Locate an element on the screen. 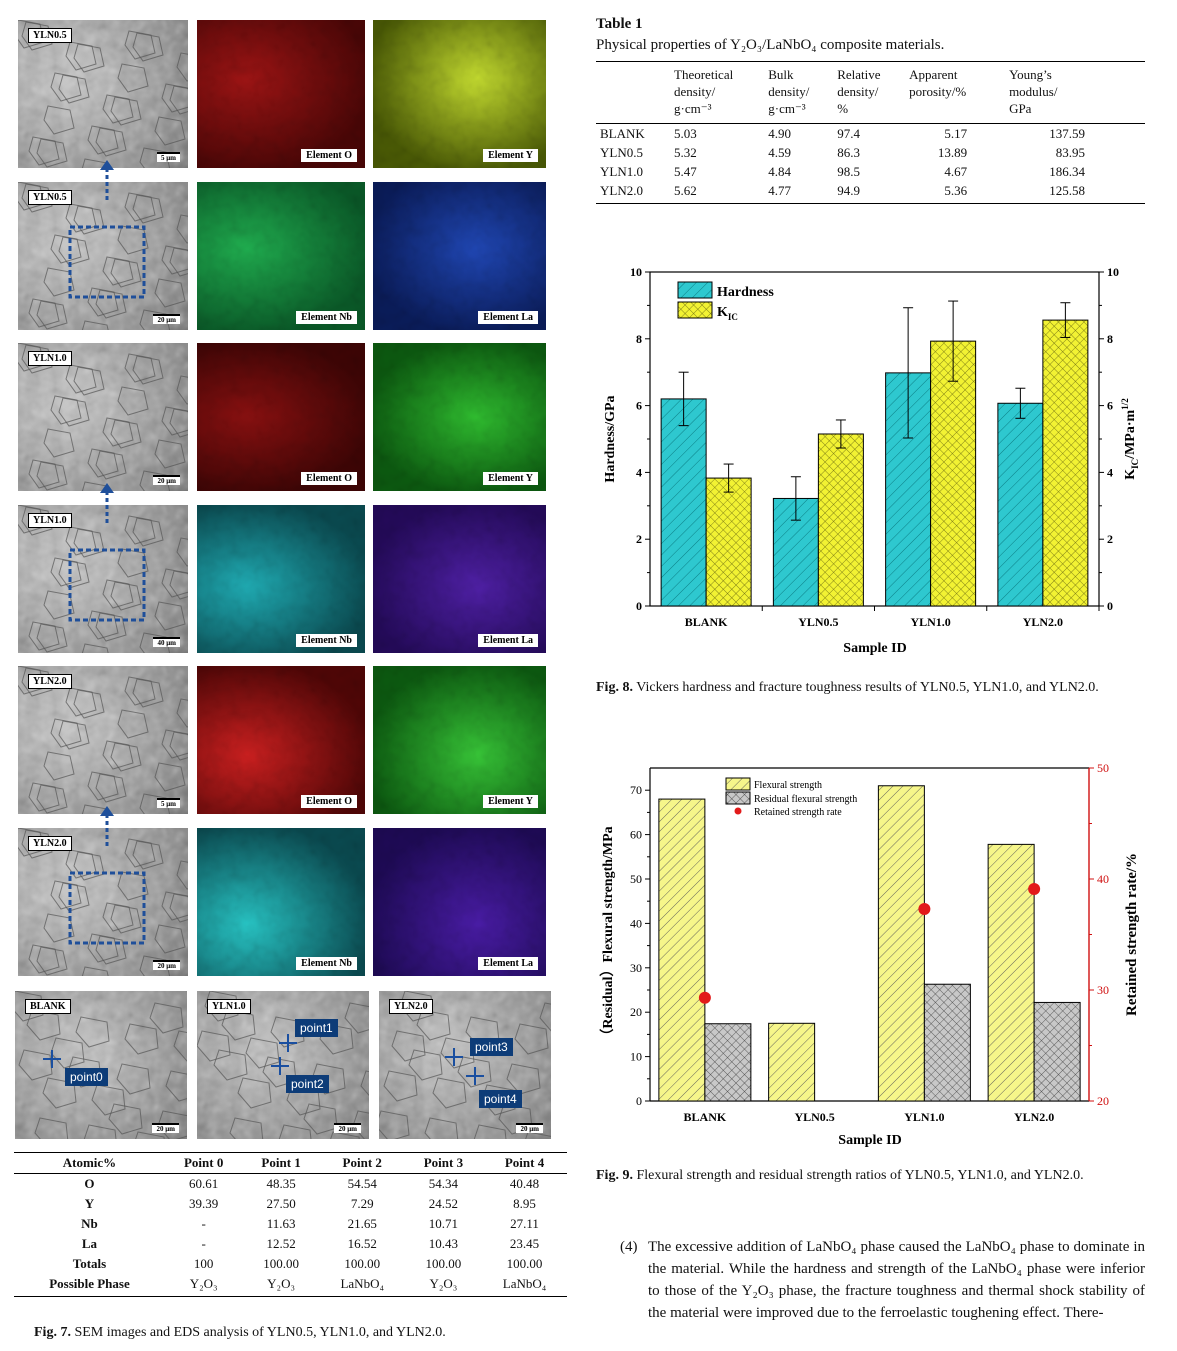 This screenshot has width=1177, height=1351. table1-cell: YLN0.5 is located at coordinates (621, 152).